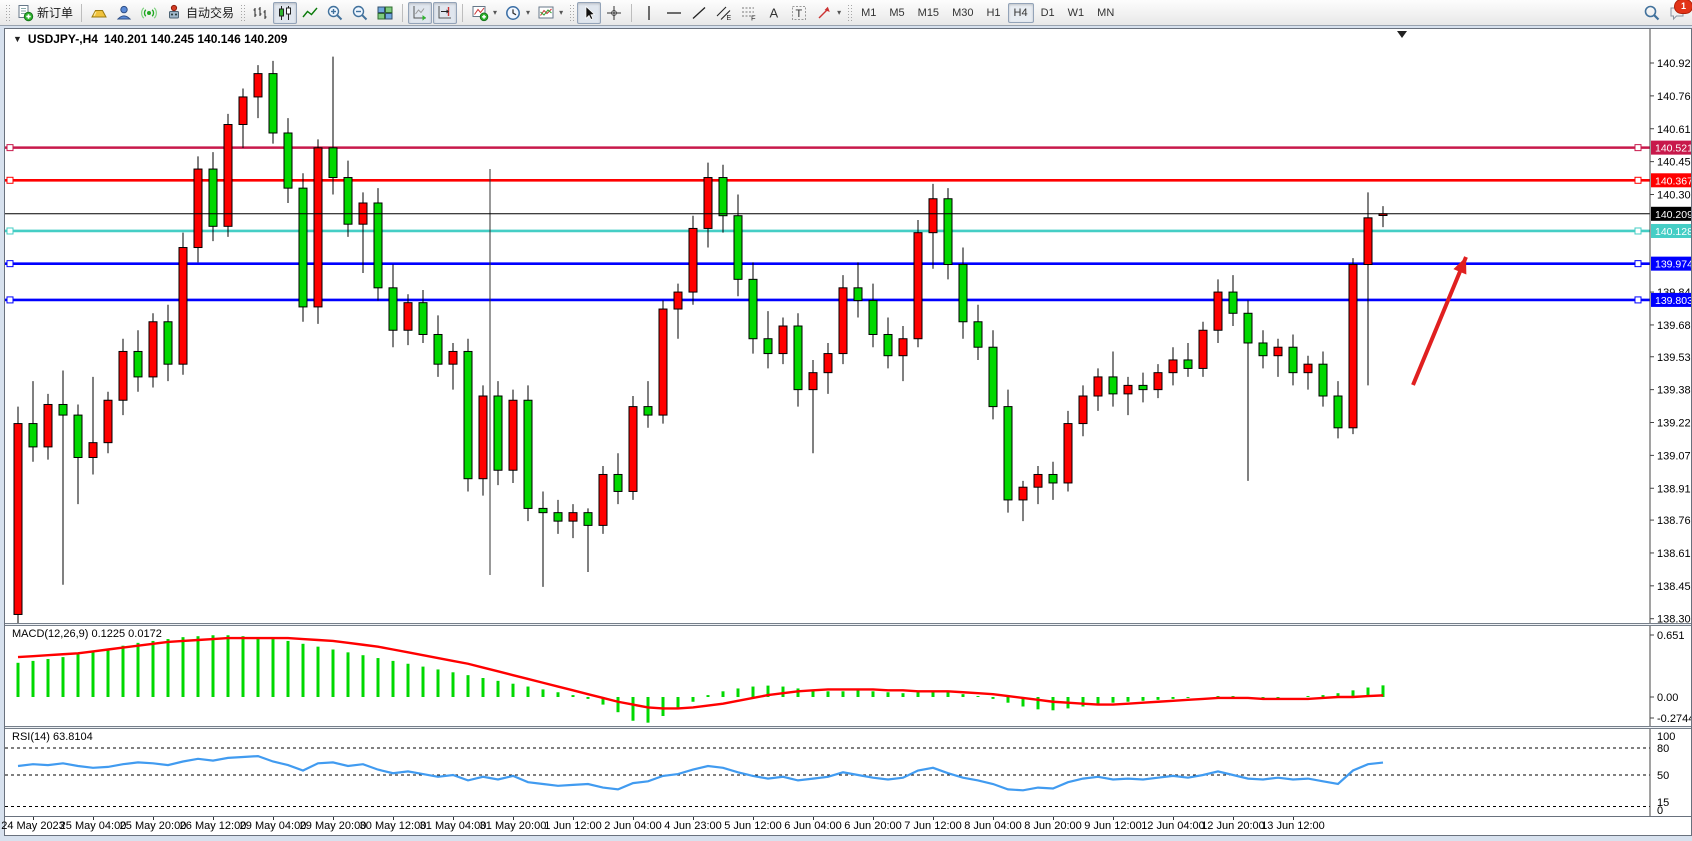 The image size is (1692, 841). Describe the element at coordinates (82, 12) in the screenshot. I see `toolbar-separator` at that location.